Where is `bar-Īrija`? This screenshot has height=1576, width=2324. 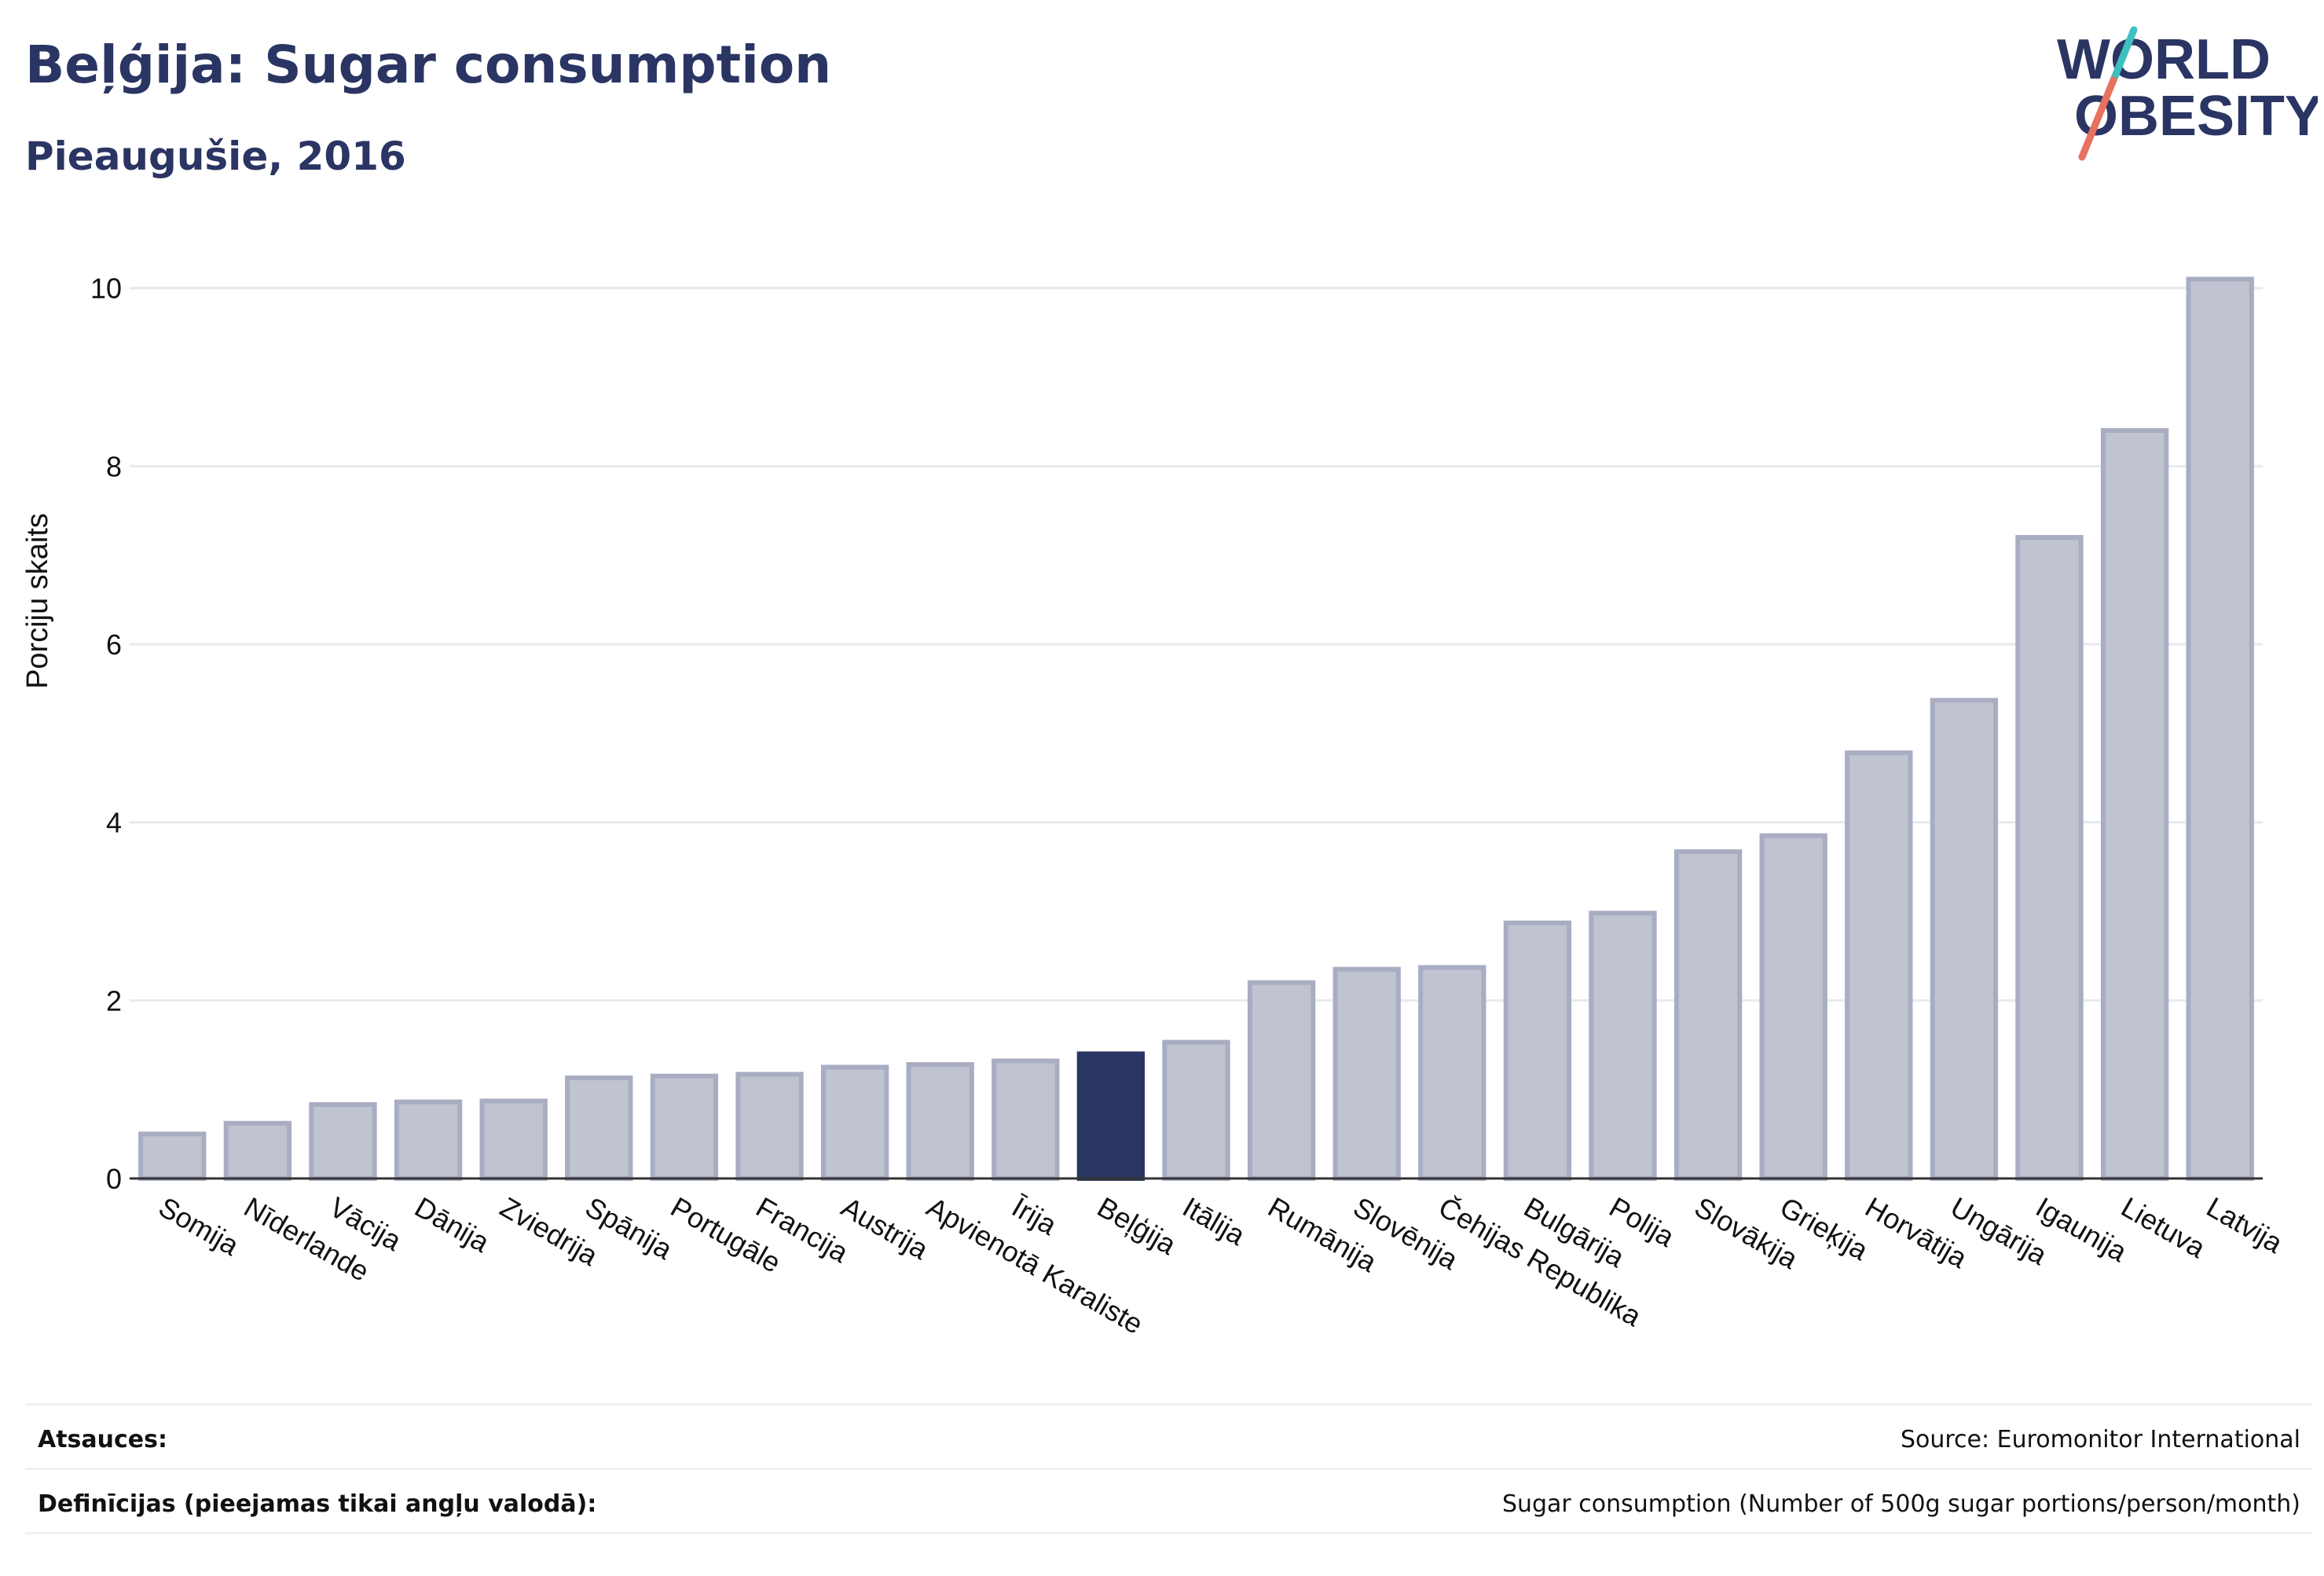 bar-Īrija is located at coordinates (1026, 1120).